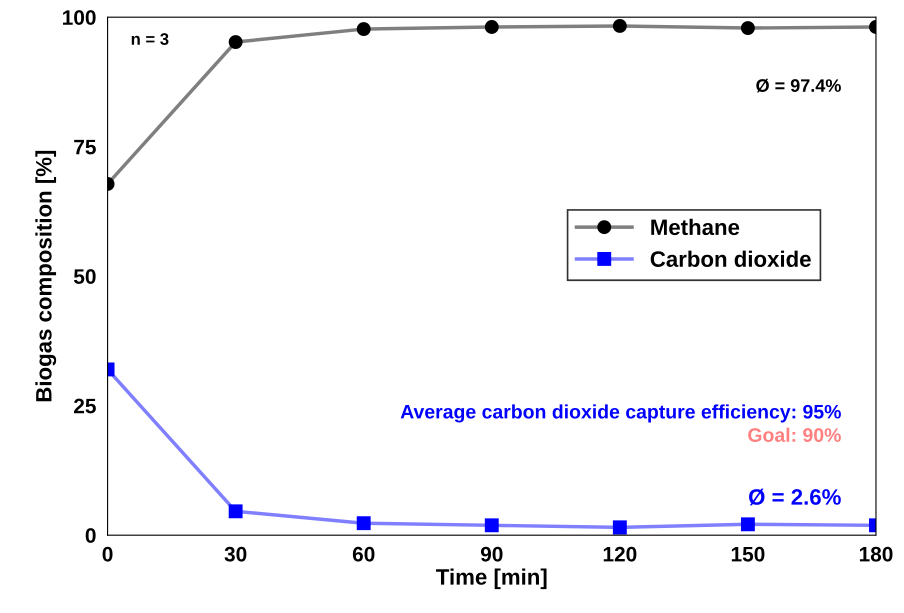 The height and width of the screenshot is (613, 904). I want to click on y-tick-label: 0, so click(91, 535).